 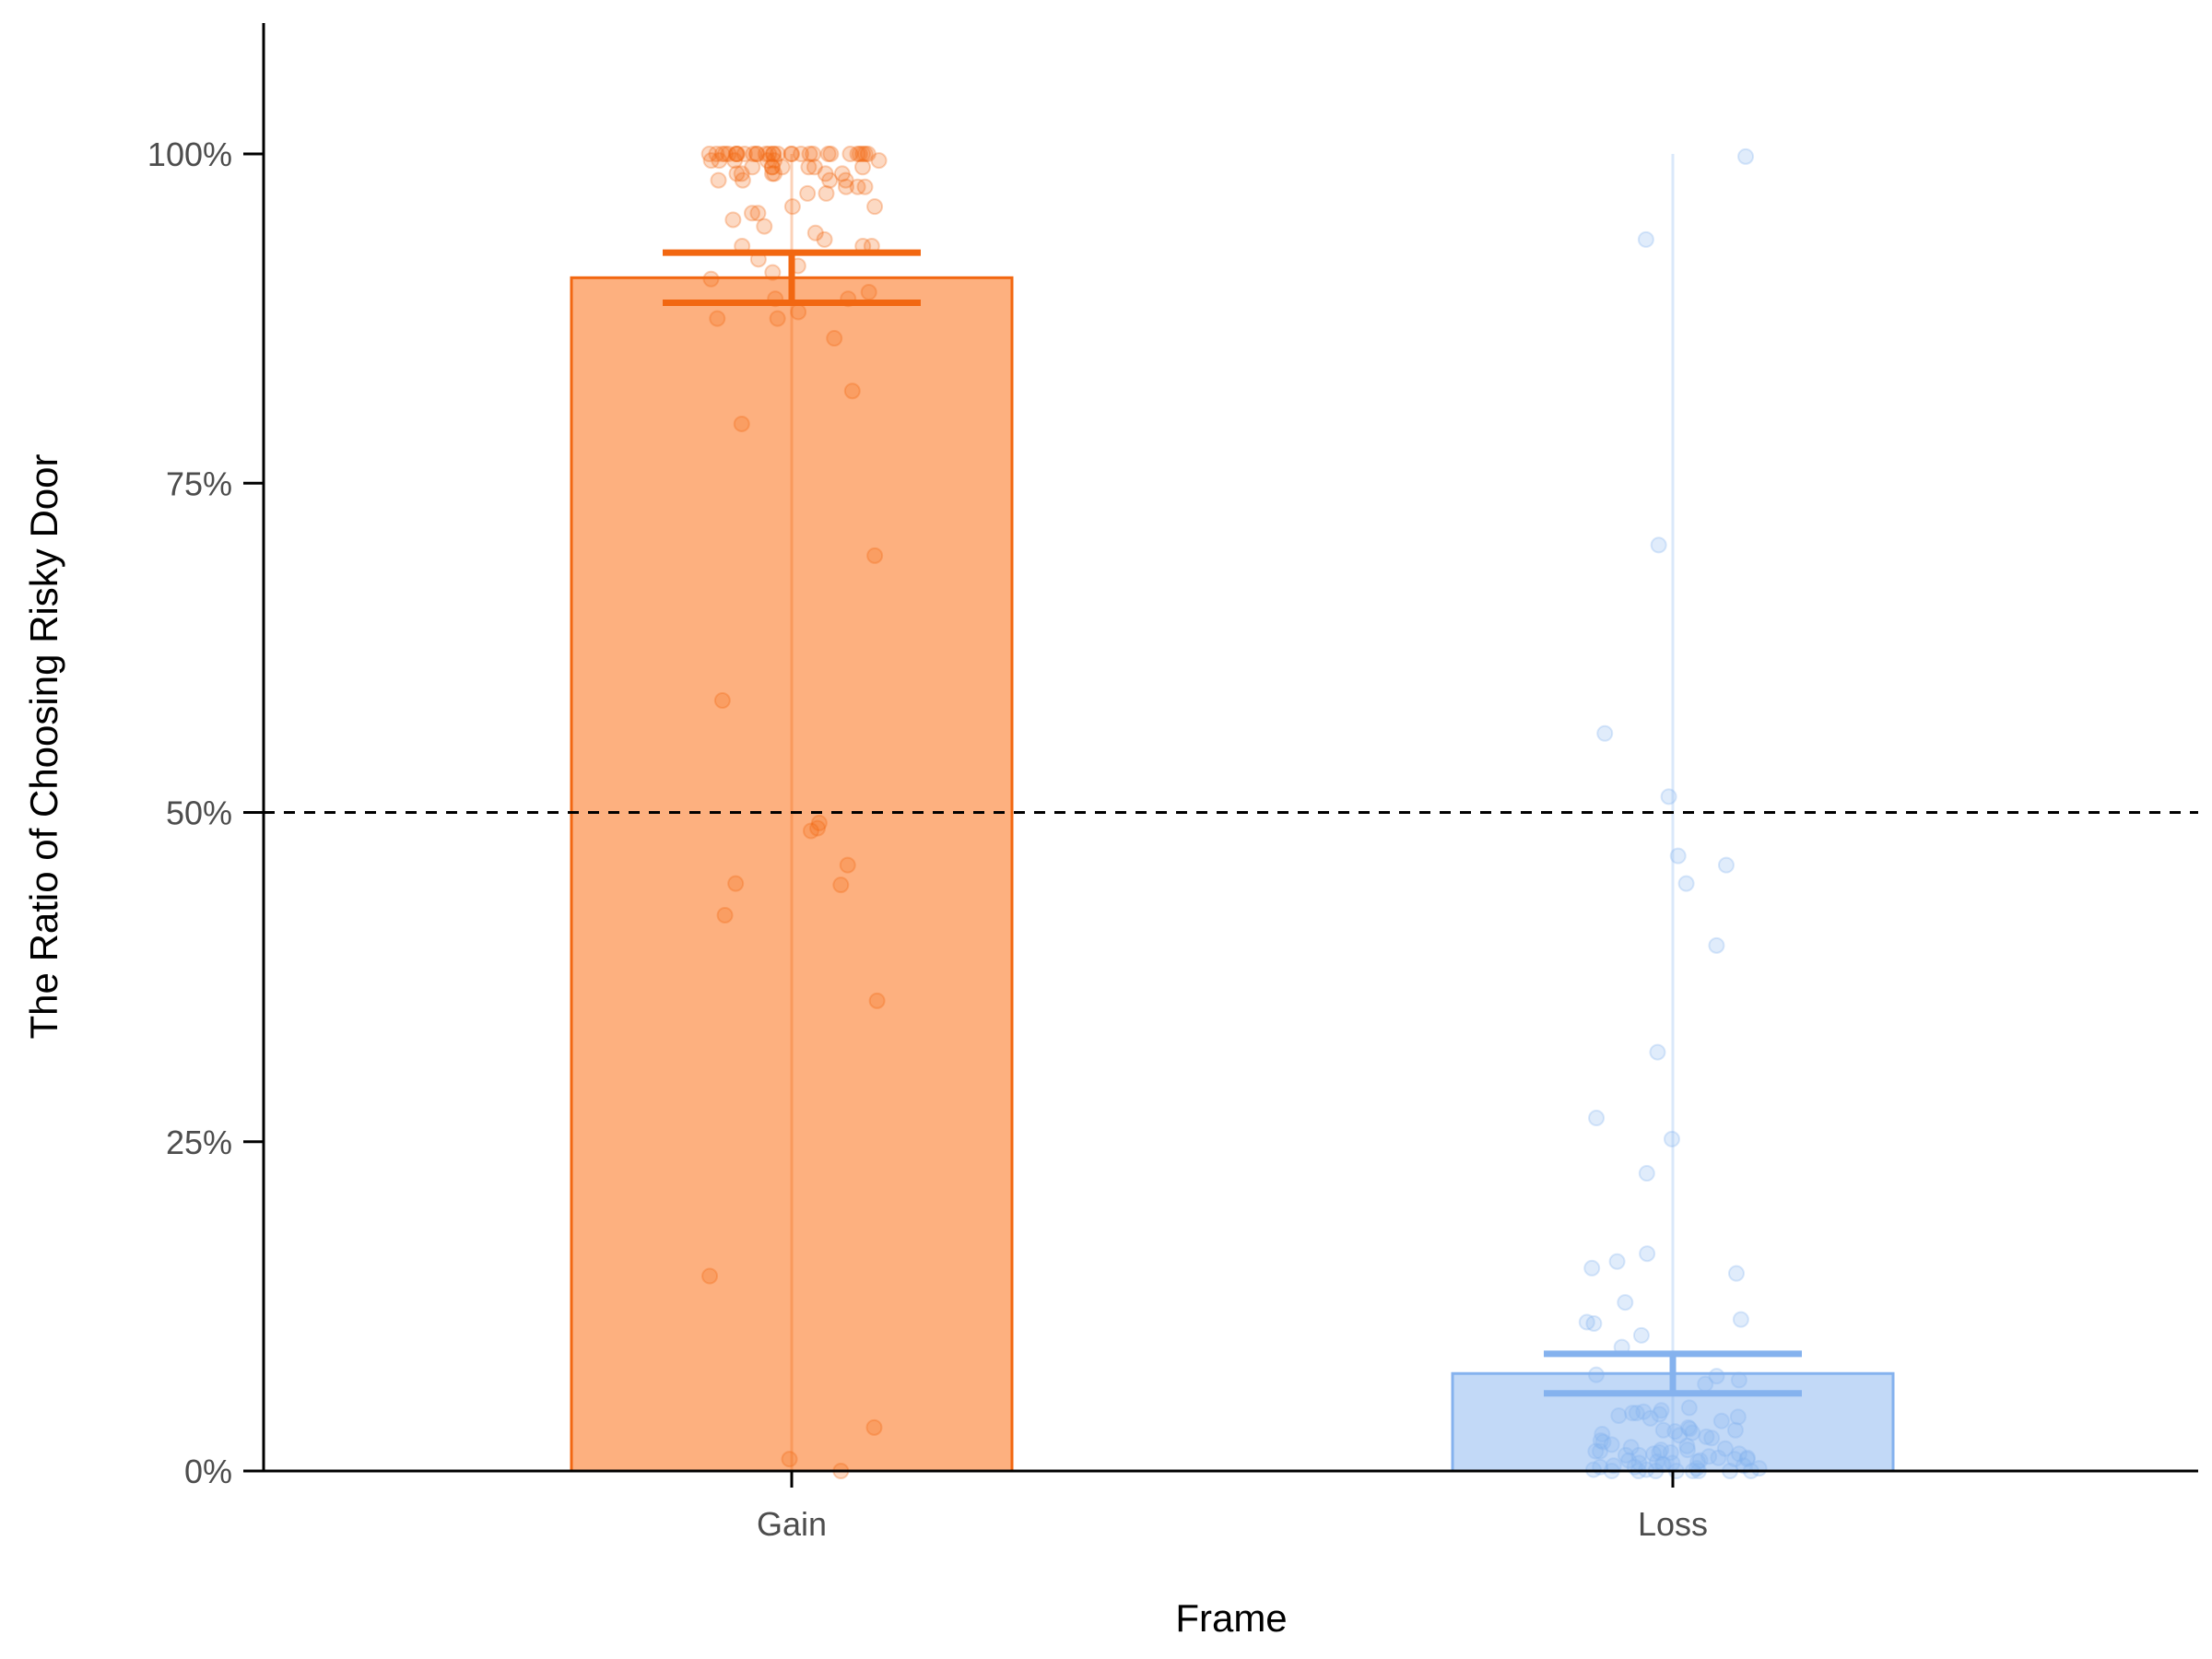 What do you see at coordinates (1231, 1618) in the screenshot?
I see `x-axis-title: Frame` at bounding box center [1231, 1618].